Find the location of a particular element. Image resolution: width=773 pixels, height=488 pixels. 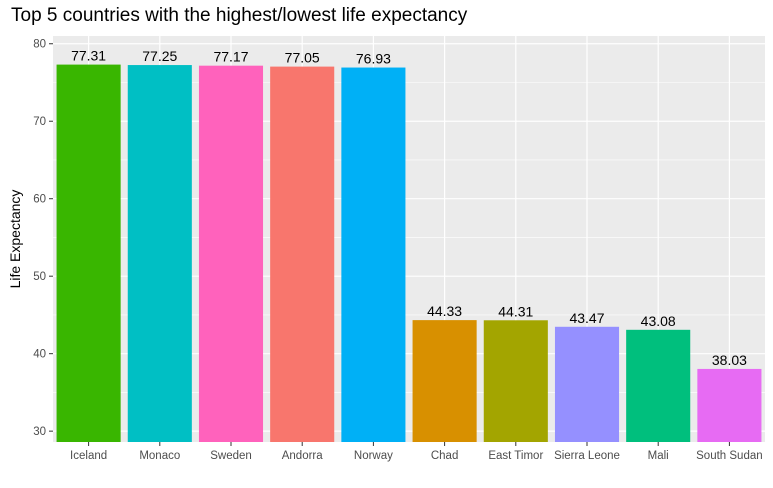

bar-value-label: 44.33 is located at coordinates (444, 311).